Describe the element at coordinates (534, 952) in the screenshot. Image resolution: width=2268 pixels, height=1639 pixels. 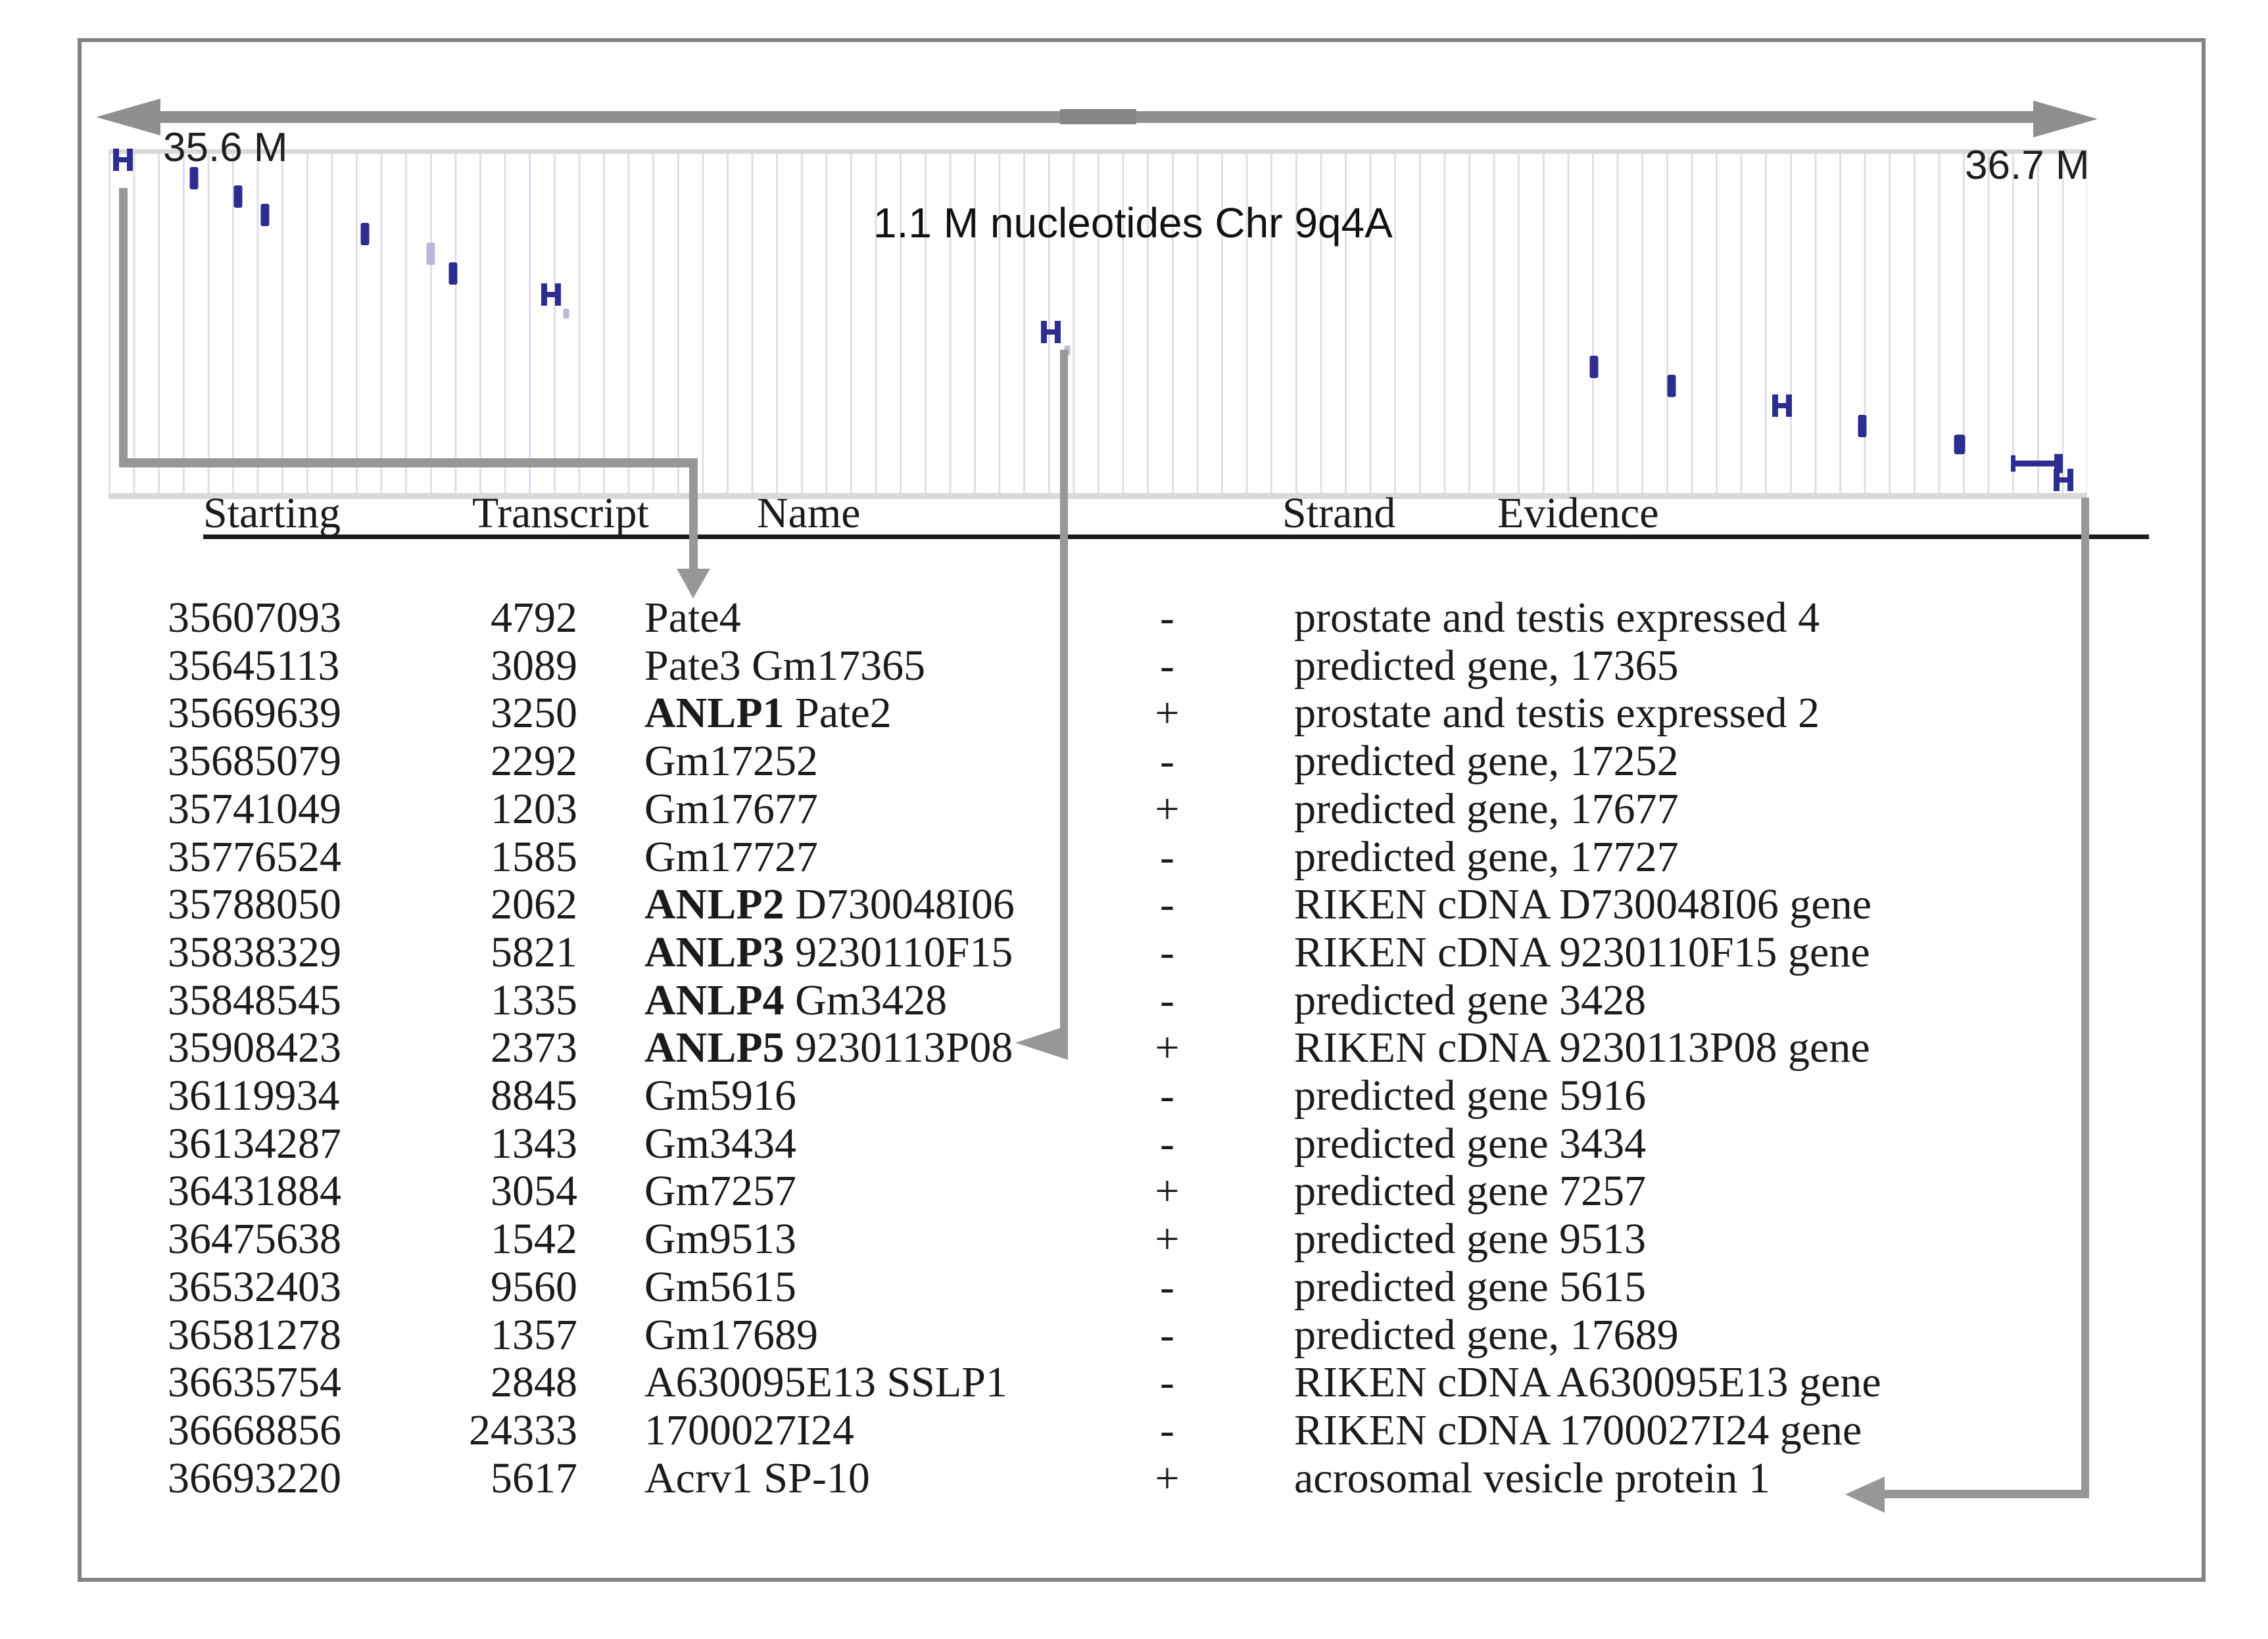
I see `cell-transcript: 5821` at that location.